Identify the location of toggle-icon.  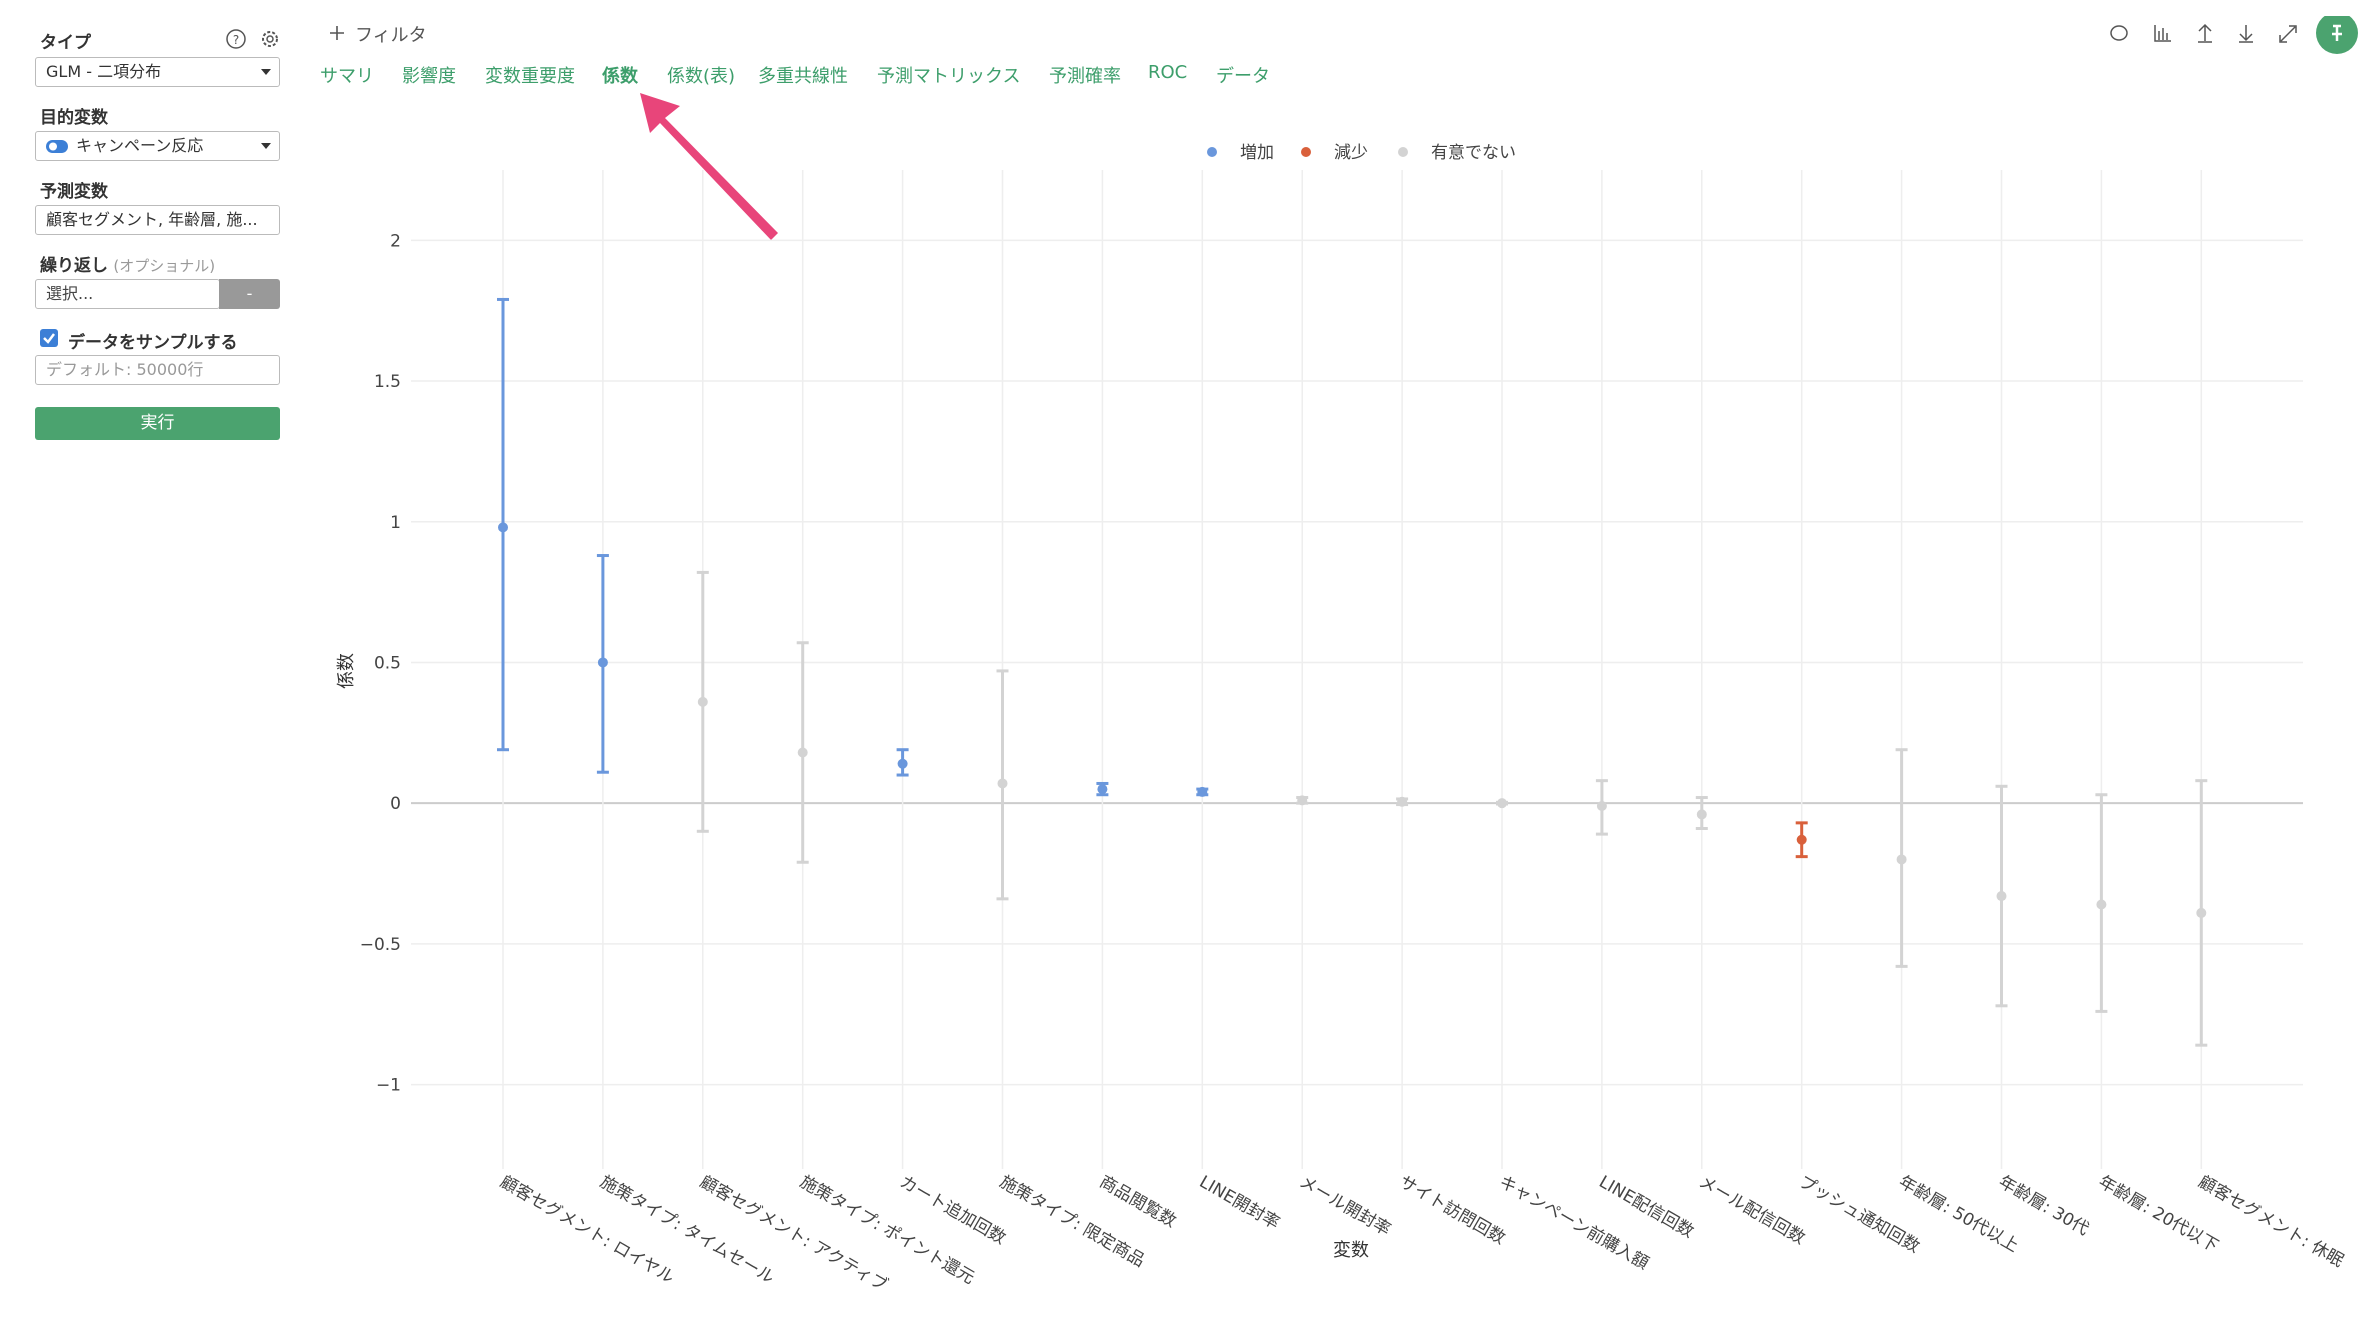
(57, 146).